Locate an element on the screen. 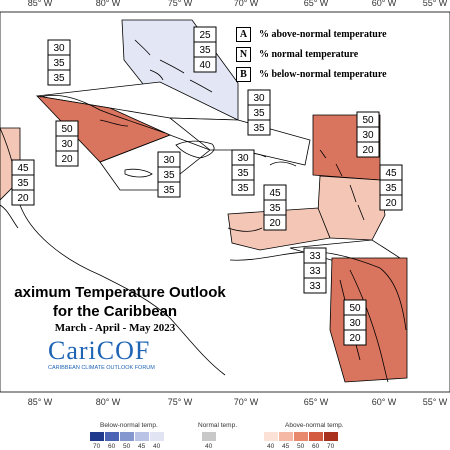 This screenshot has width=450, height=450. prob-box-leewards: 50 30 20 is located at coordinates (368, 134).